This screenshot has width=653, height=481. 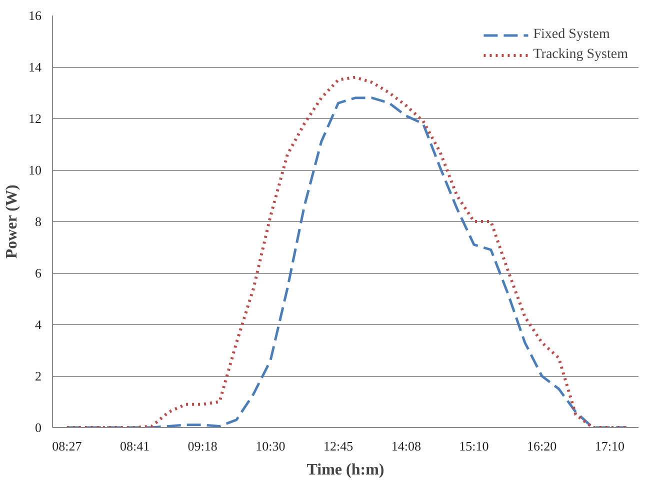 What do you see at coordinates (35, 170) in the screenshot?
I see `y-tick-label: 10` at bounding box center [35, 170].